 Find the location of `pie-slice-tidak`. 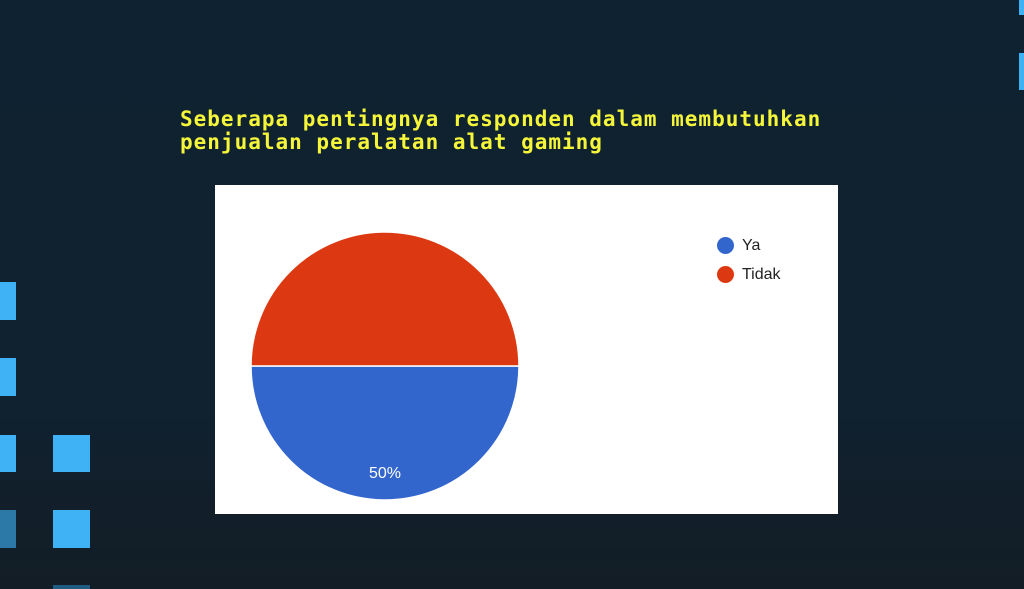

pie-slice-tidak is located at coordinates (385, 299).